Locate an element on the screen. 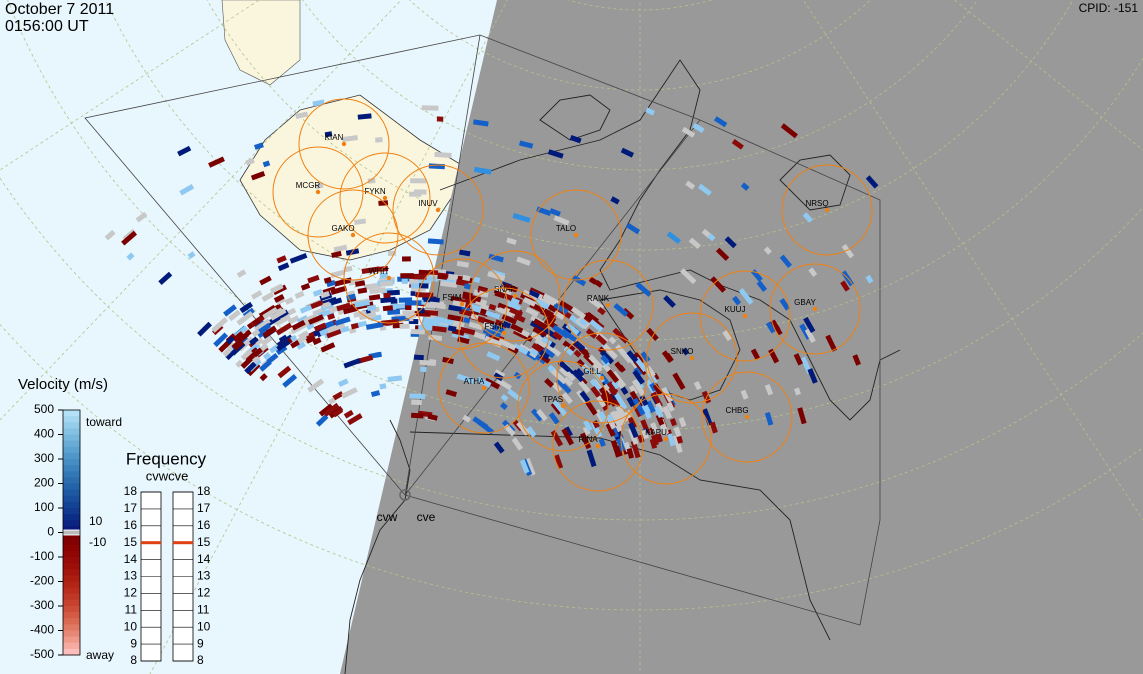 The image size is (1143, 674). frequency-tick-label: 8 is located at coordinates (133, 660).